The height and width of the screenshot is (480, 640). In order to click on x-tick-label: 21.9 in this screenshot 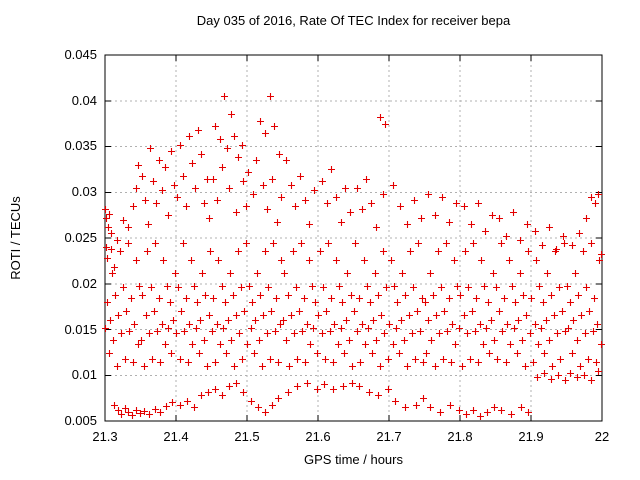, I will do `click(531, 436)`.